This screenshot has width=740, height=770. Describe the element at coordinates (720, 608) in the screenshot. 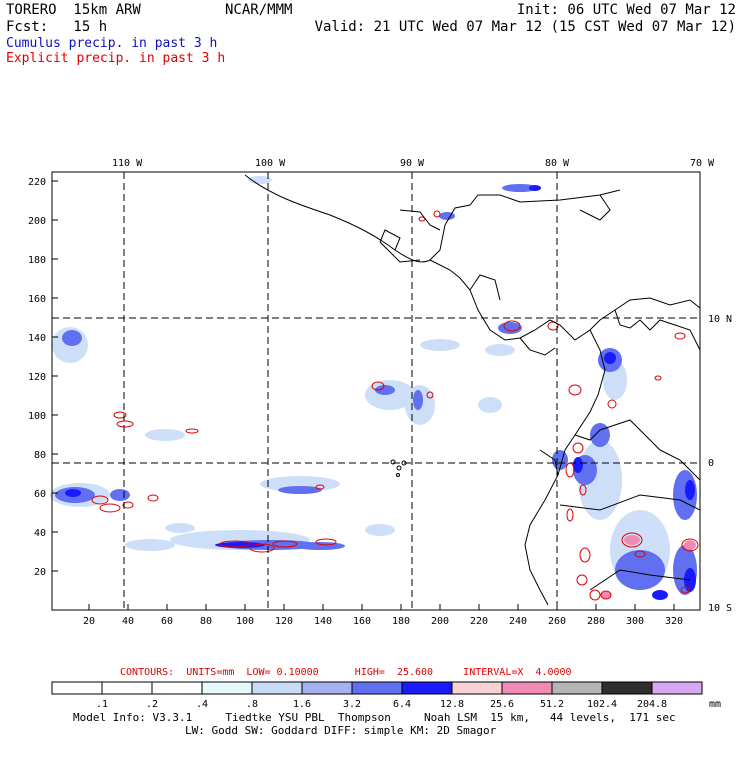

I see `lat-label-10s: 10 S` at that location.